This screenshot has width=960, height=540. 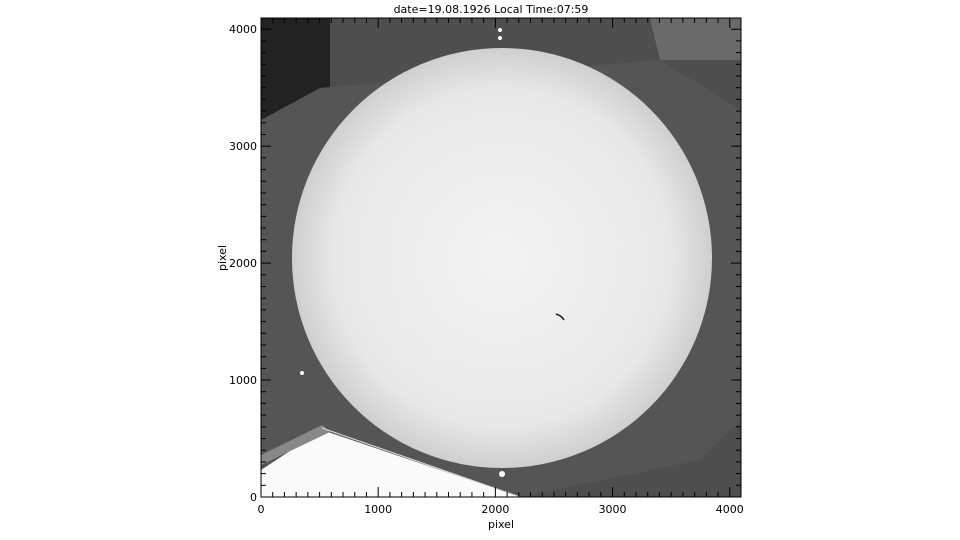 What do you see at coordinates (613, 509) in the screenshot?
I see `x-tick-label: 3000` at bounding box center [613, 509].